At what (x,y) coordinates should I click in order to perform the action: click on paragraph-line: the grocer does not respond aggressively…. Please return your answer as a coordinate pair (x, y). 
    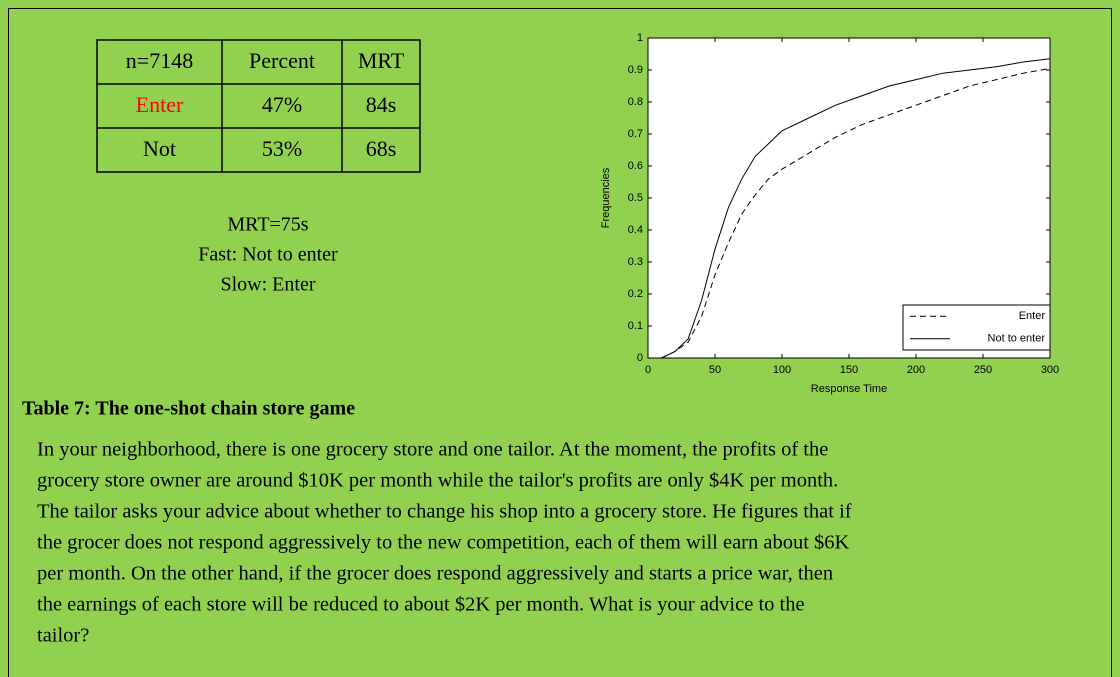
    Looking at the image, I should click on (443, 543).